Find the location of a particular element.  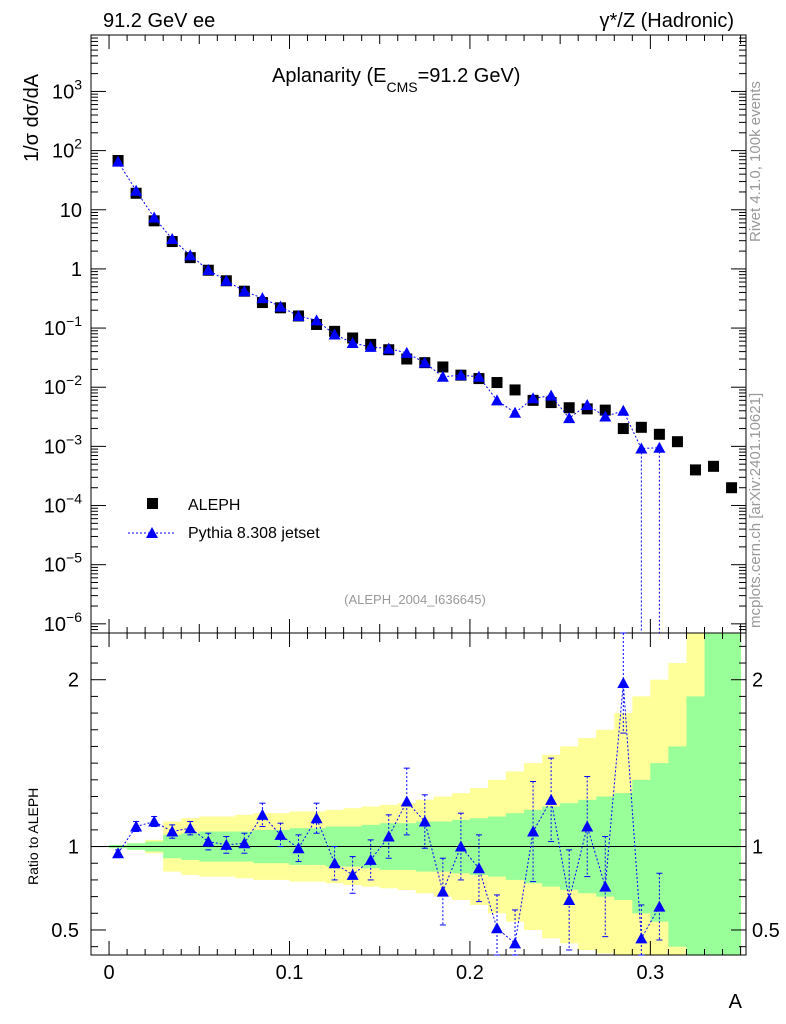

legend: ALEPH Pythia 8.308 jetset is located at coordinates (224, 519).